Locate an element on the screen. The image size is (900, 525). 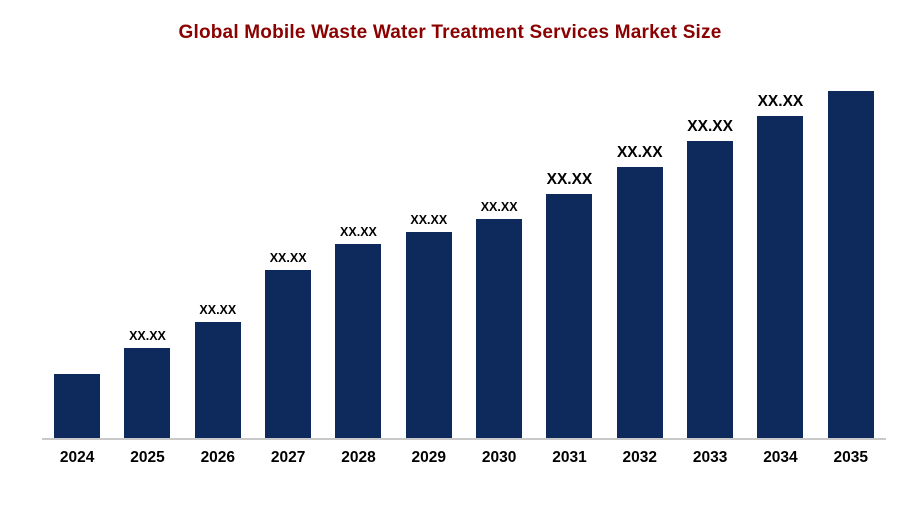
x-axis-label: 2030 is located at coordinates (499, 457).